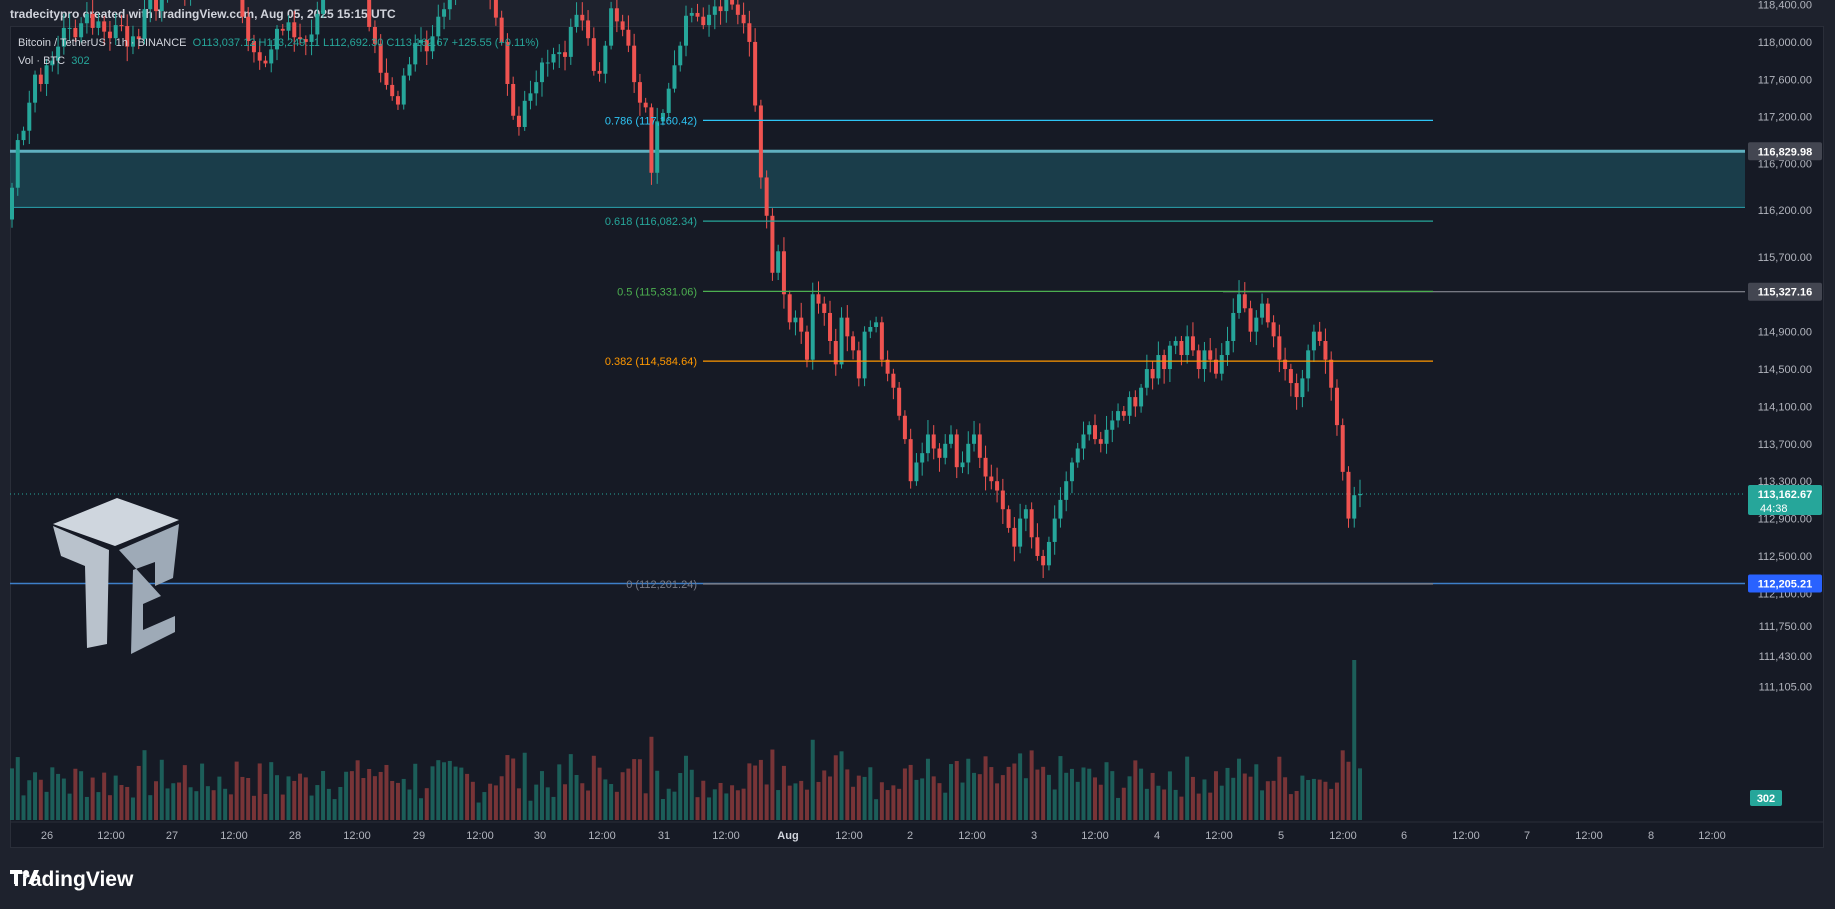 The image size is (1835, 909). What do you see at coordinates (1785, 583) in the screenshot?
I see `price-badge-112205-bg` at bounding box center [1785, 583].